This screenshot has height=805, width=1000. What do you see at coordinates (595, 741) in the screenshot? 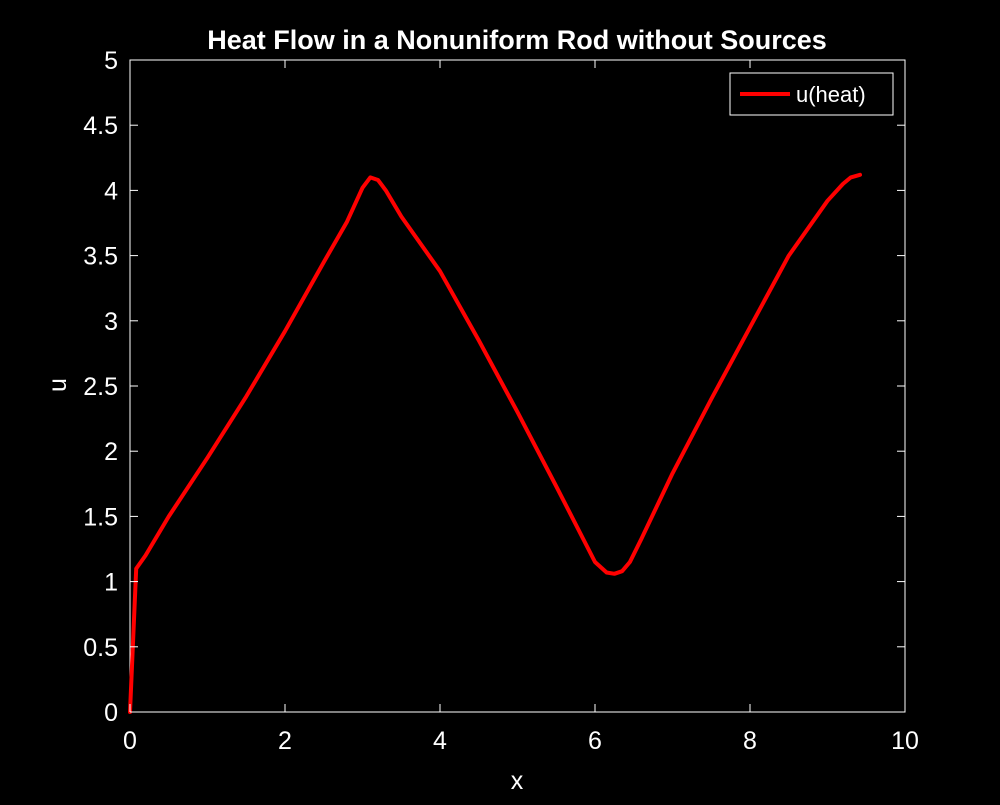
I see `x-tick-label: 6` at bounding box center [595, 741].